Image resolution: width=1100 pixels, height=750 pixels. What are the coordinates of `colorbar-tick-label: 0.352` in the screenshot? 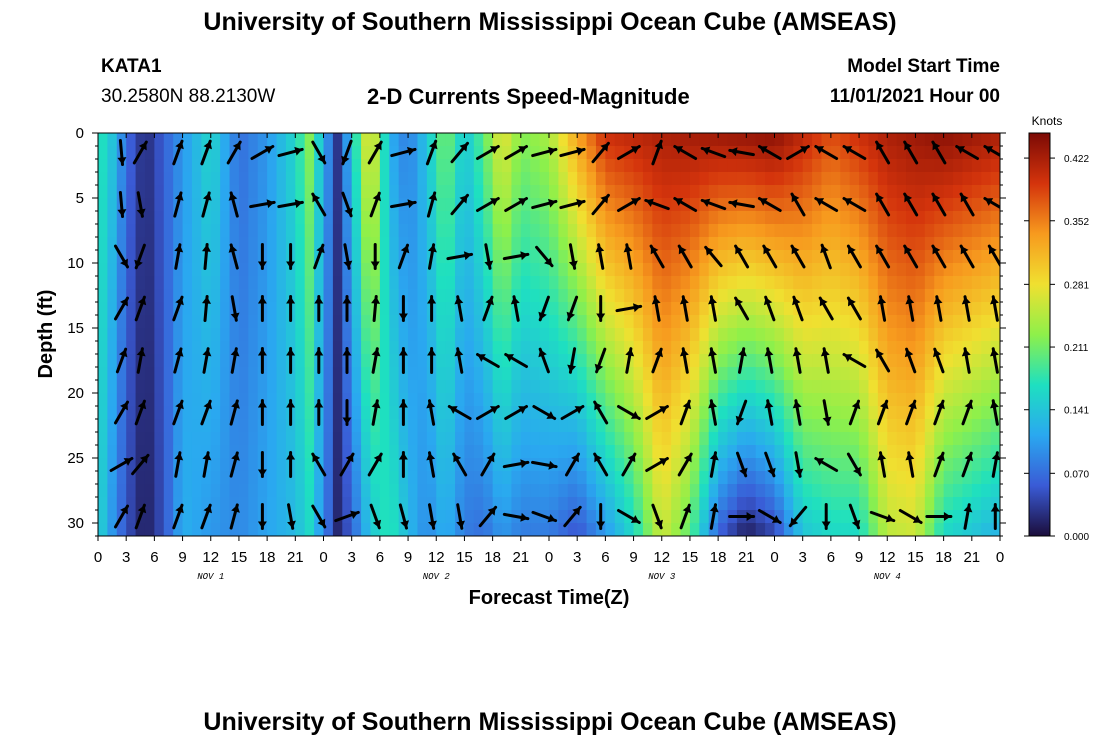 It's located at (1076, 222).